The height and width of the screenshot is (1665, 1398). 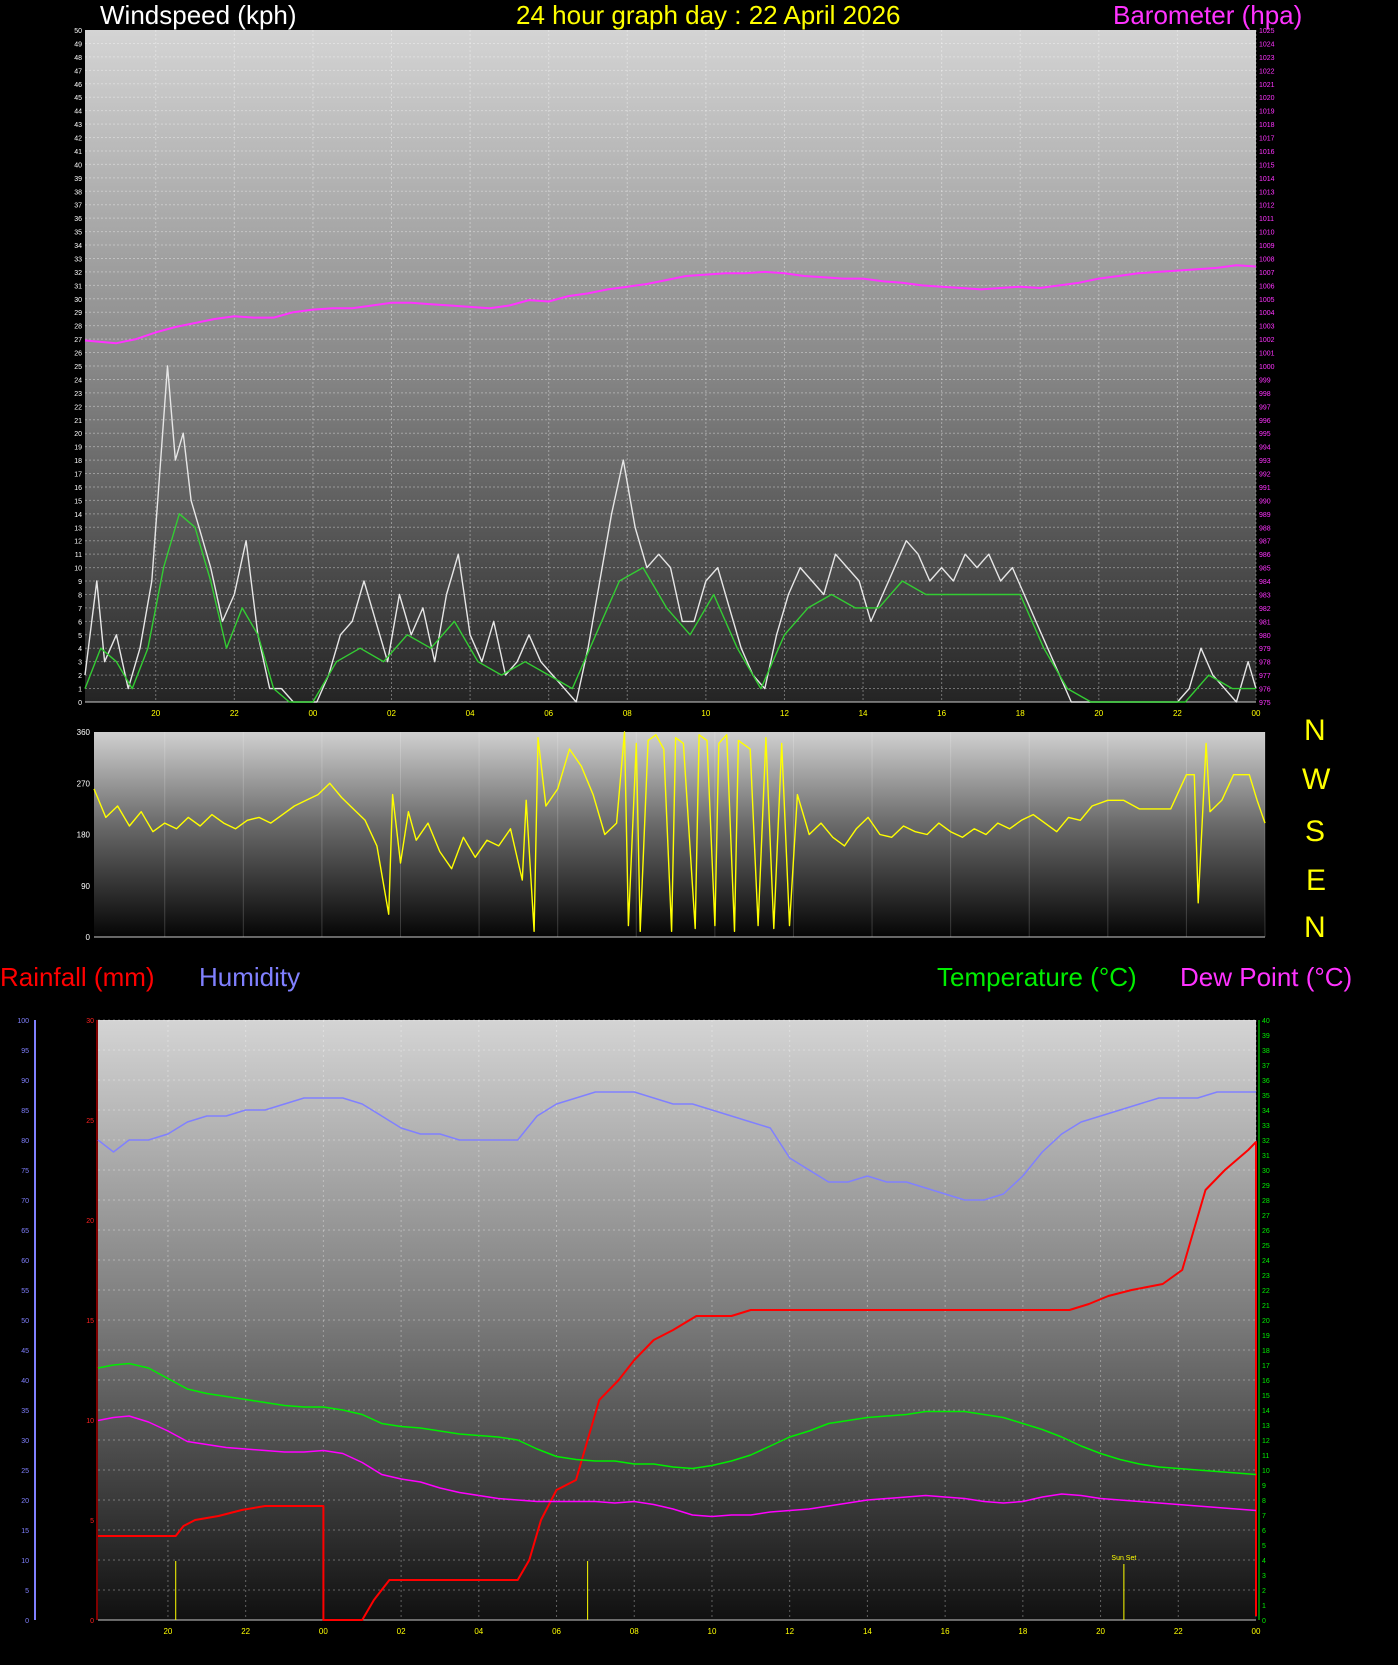 What do you see at coordinates (25, 1261) in the screenshot?
I see `humidity-tick-label: 60` at bounding box center [25, 1261].